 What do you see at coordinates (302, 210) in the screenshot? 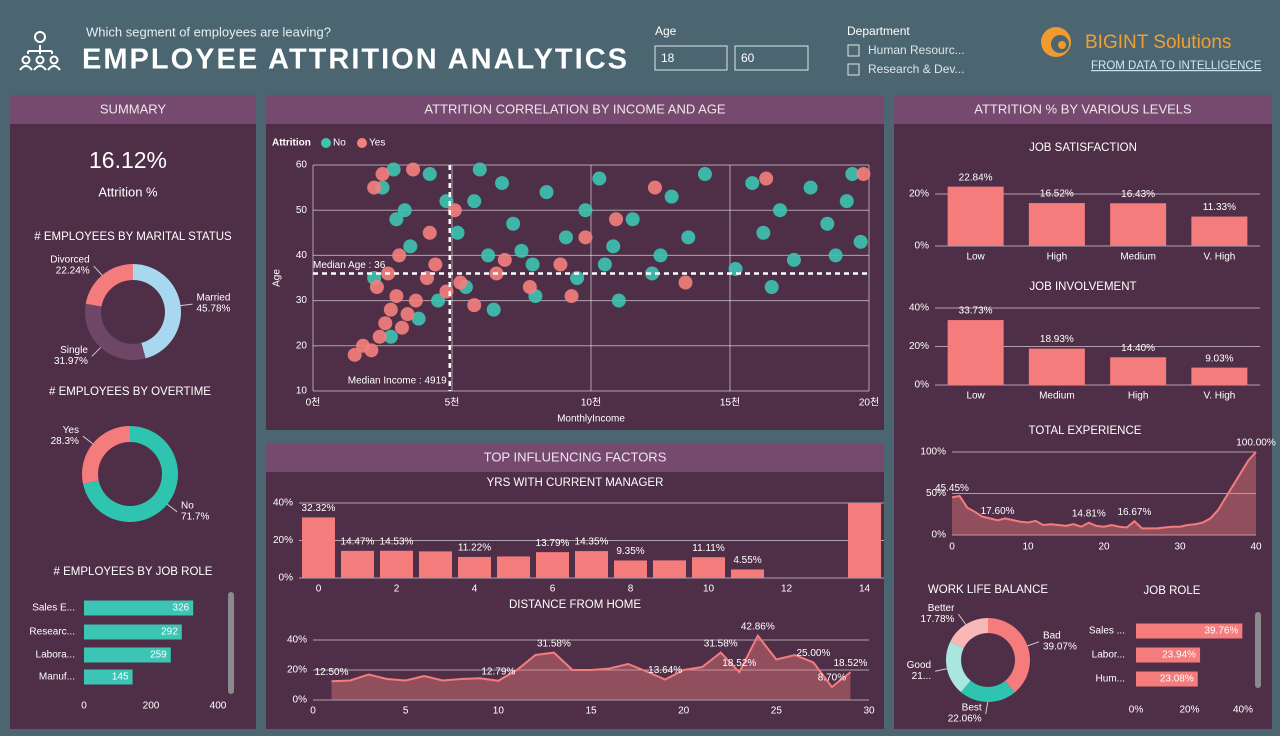
I see `y-tick-label: 50` at bounding box center [302, 210].